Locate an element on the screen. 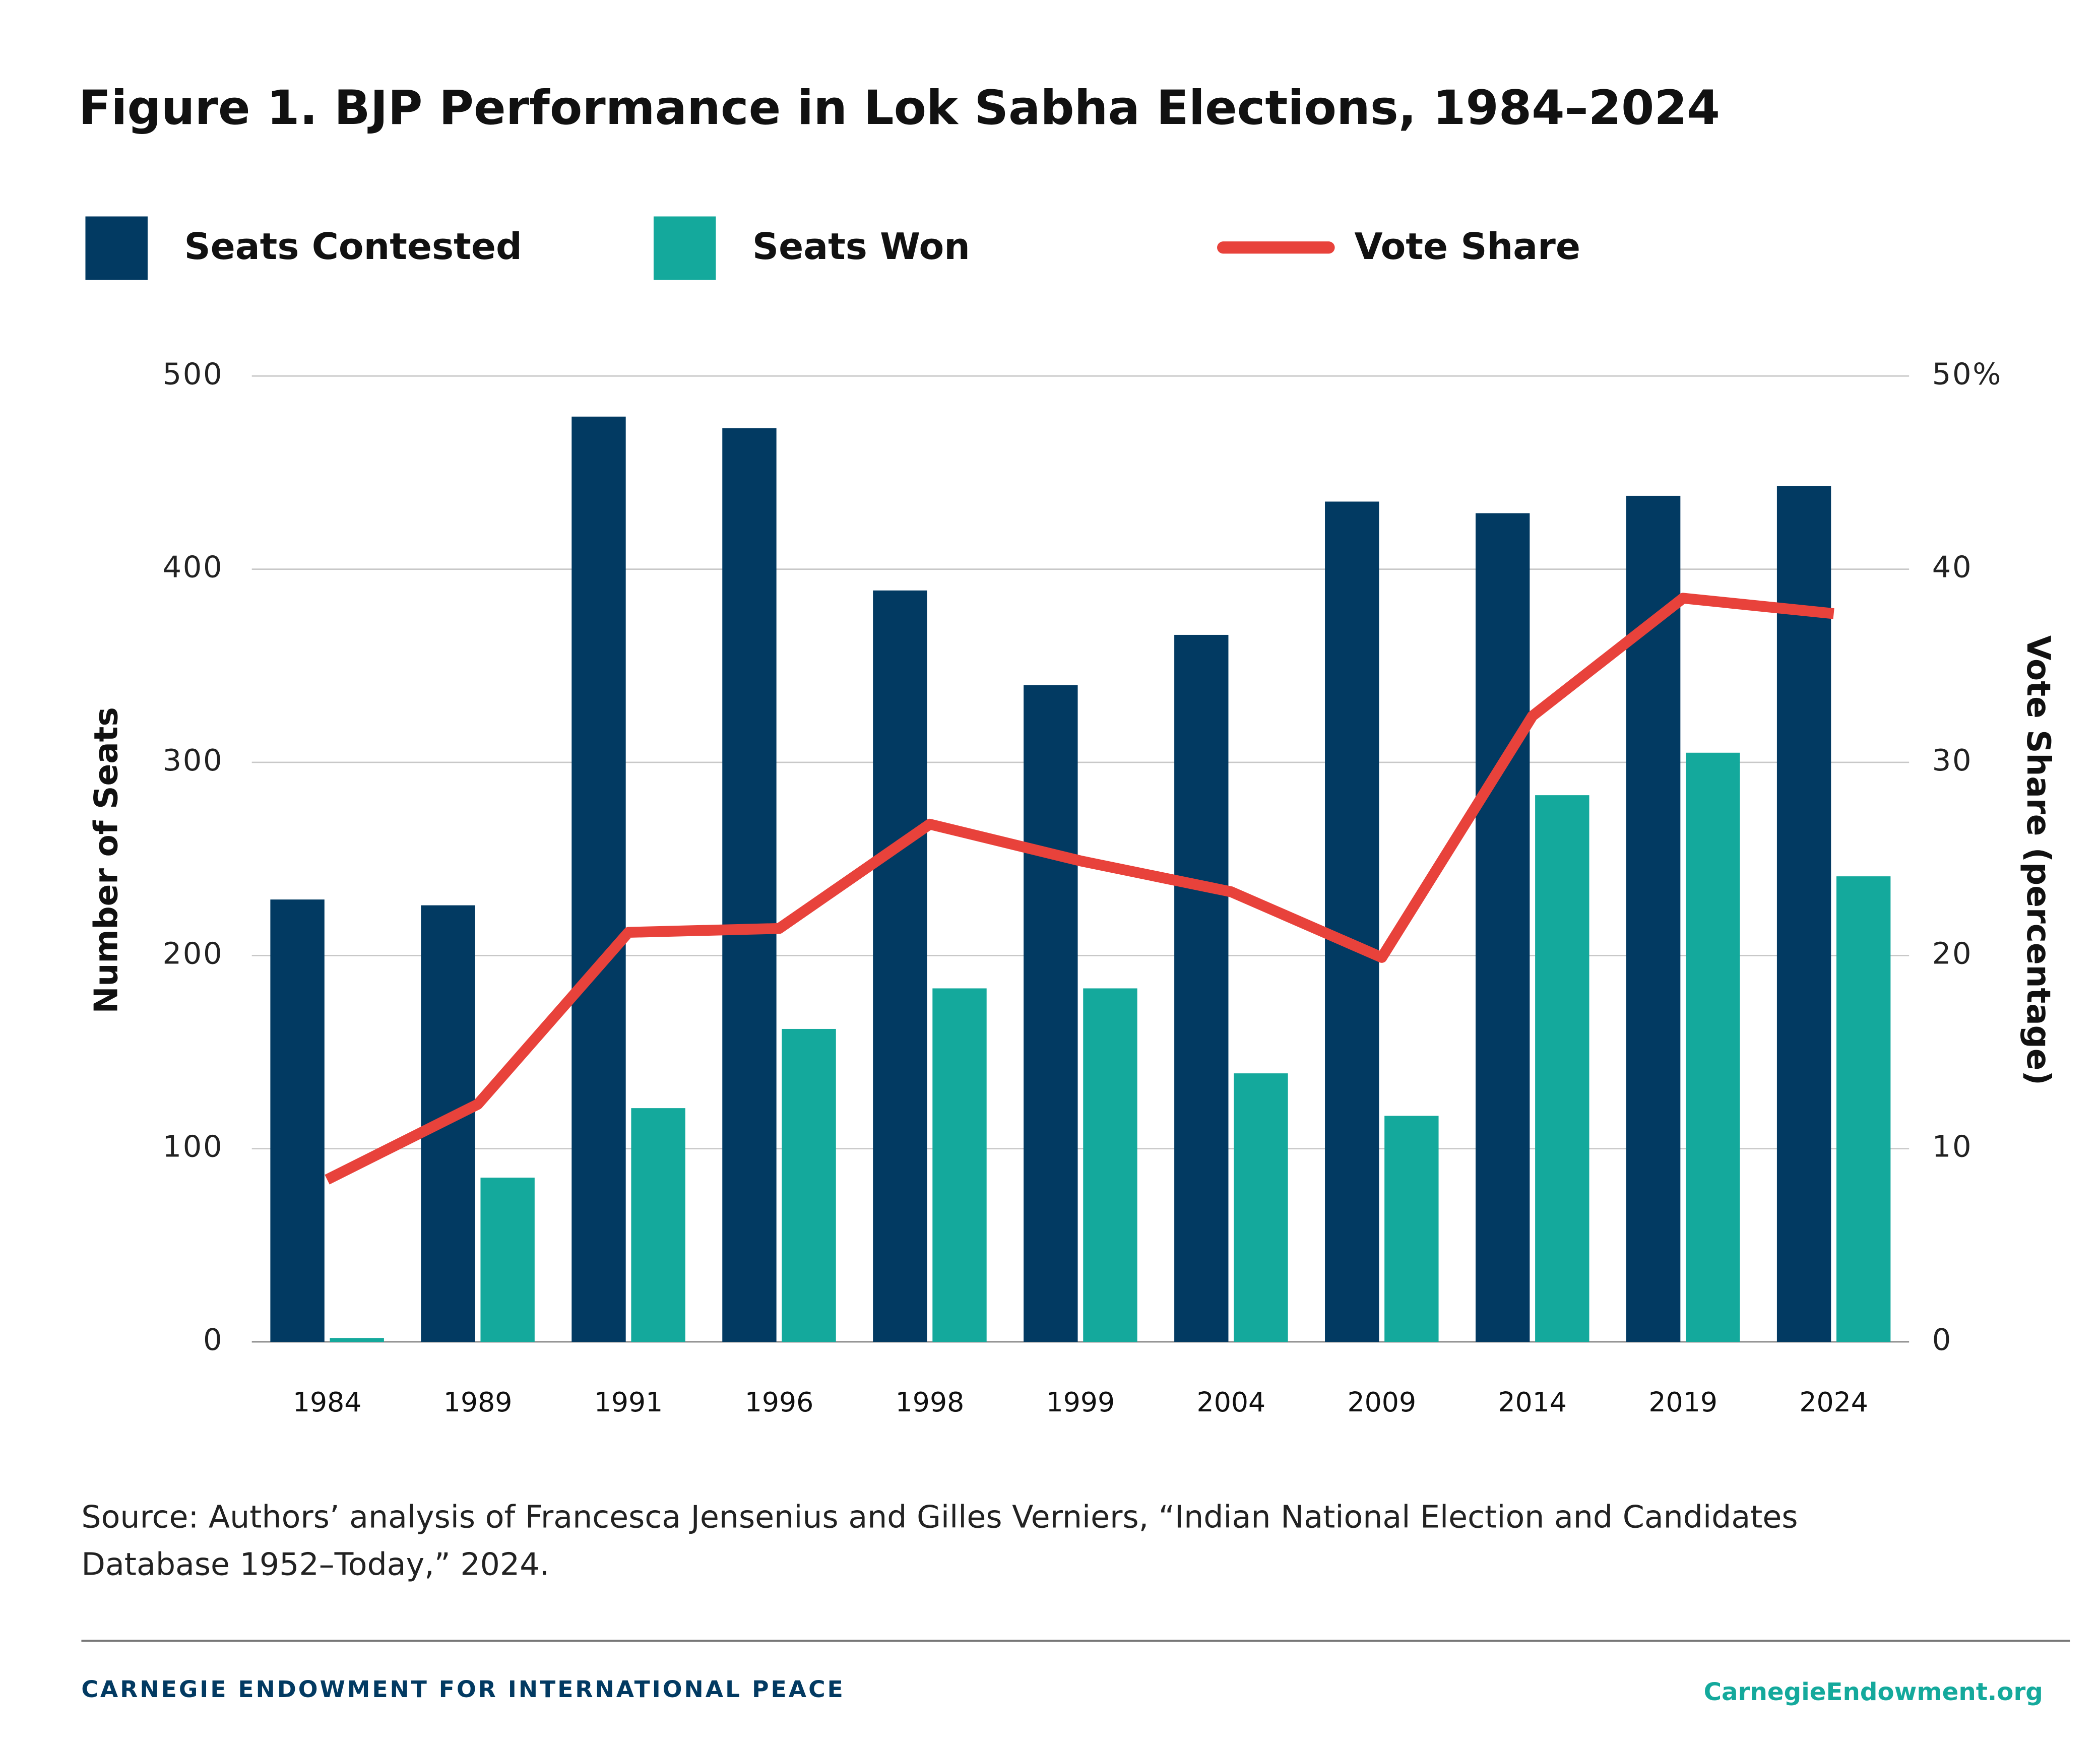  y2-tick-label: 40 is located at coordinates (1953, 568).